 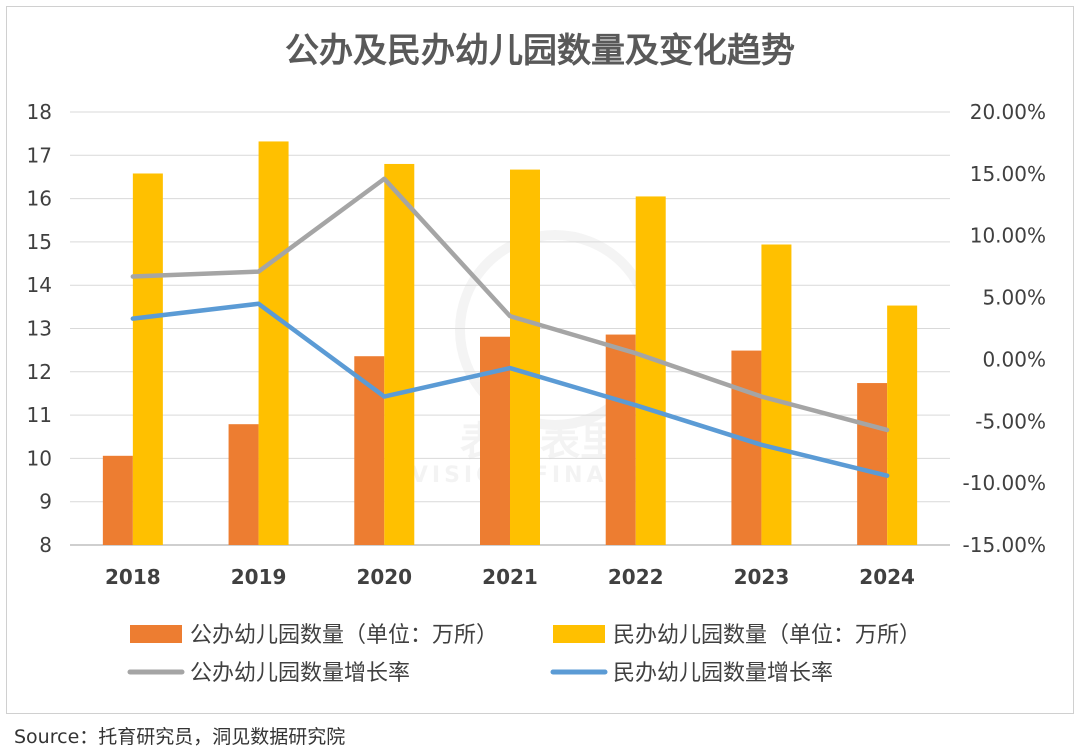 What do you see at coordinates (39, 415) in the screenshot?
I see `left-tick-label: 11` at bounding box center [39, 415].